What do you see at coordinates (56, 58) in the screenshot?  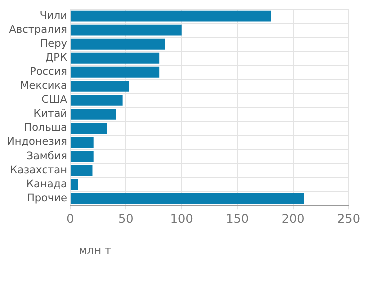 I see `y-tick-label: ДРК` at bounding box center [56, 58].